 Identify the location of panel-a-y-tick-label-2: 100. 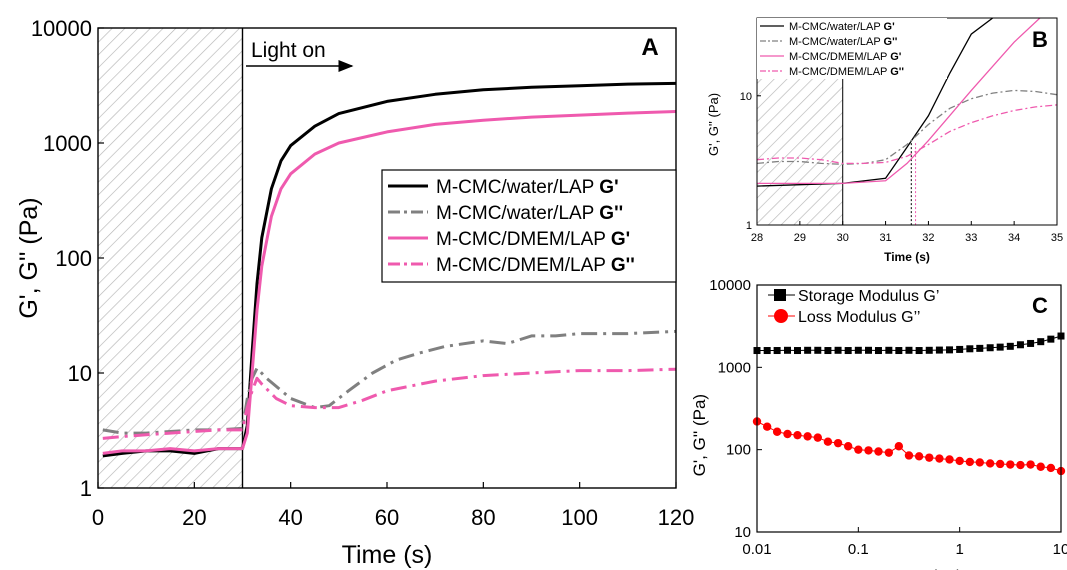
(73, 258).